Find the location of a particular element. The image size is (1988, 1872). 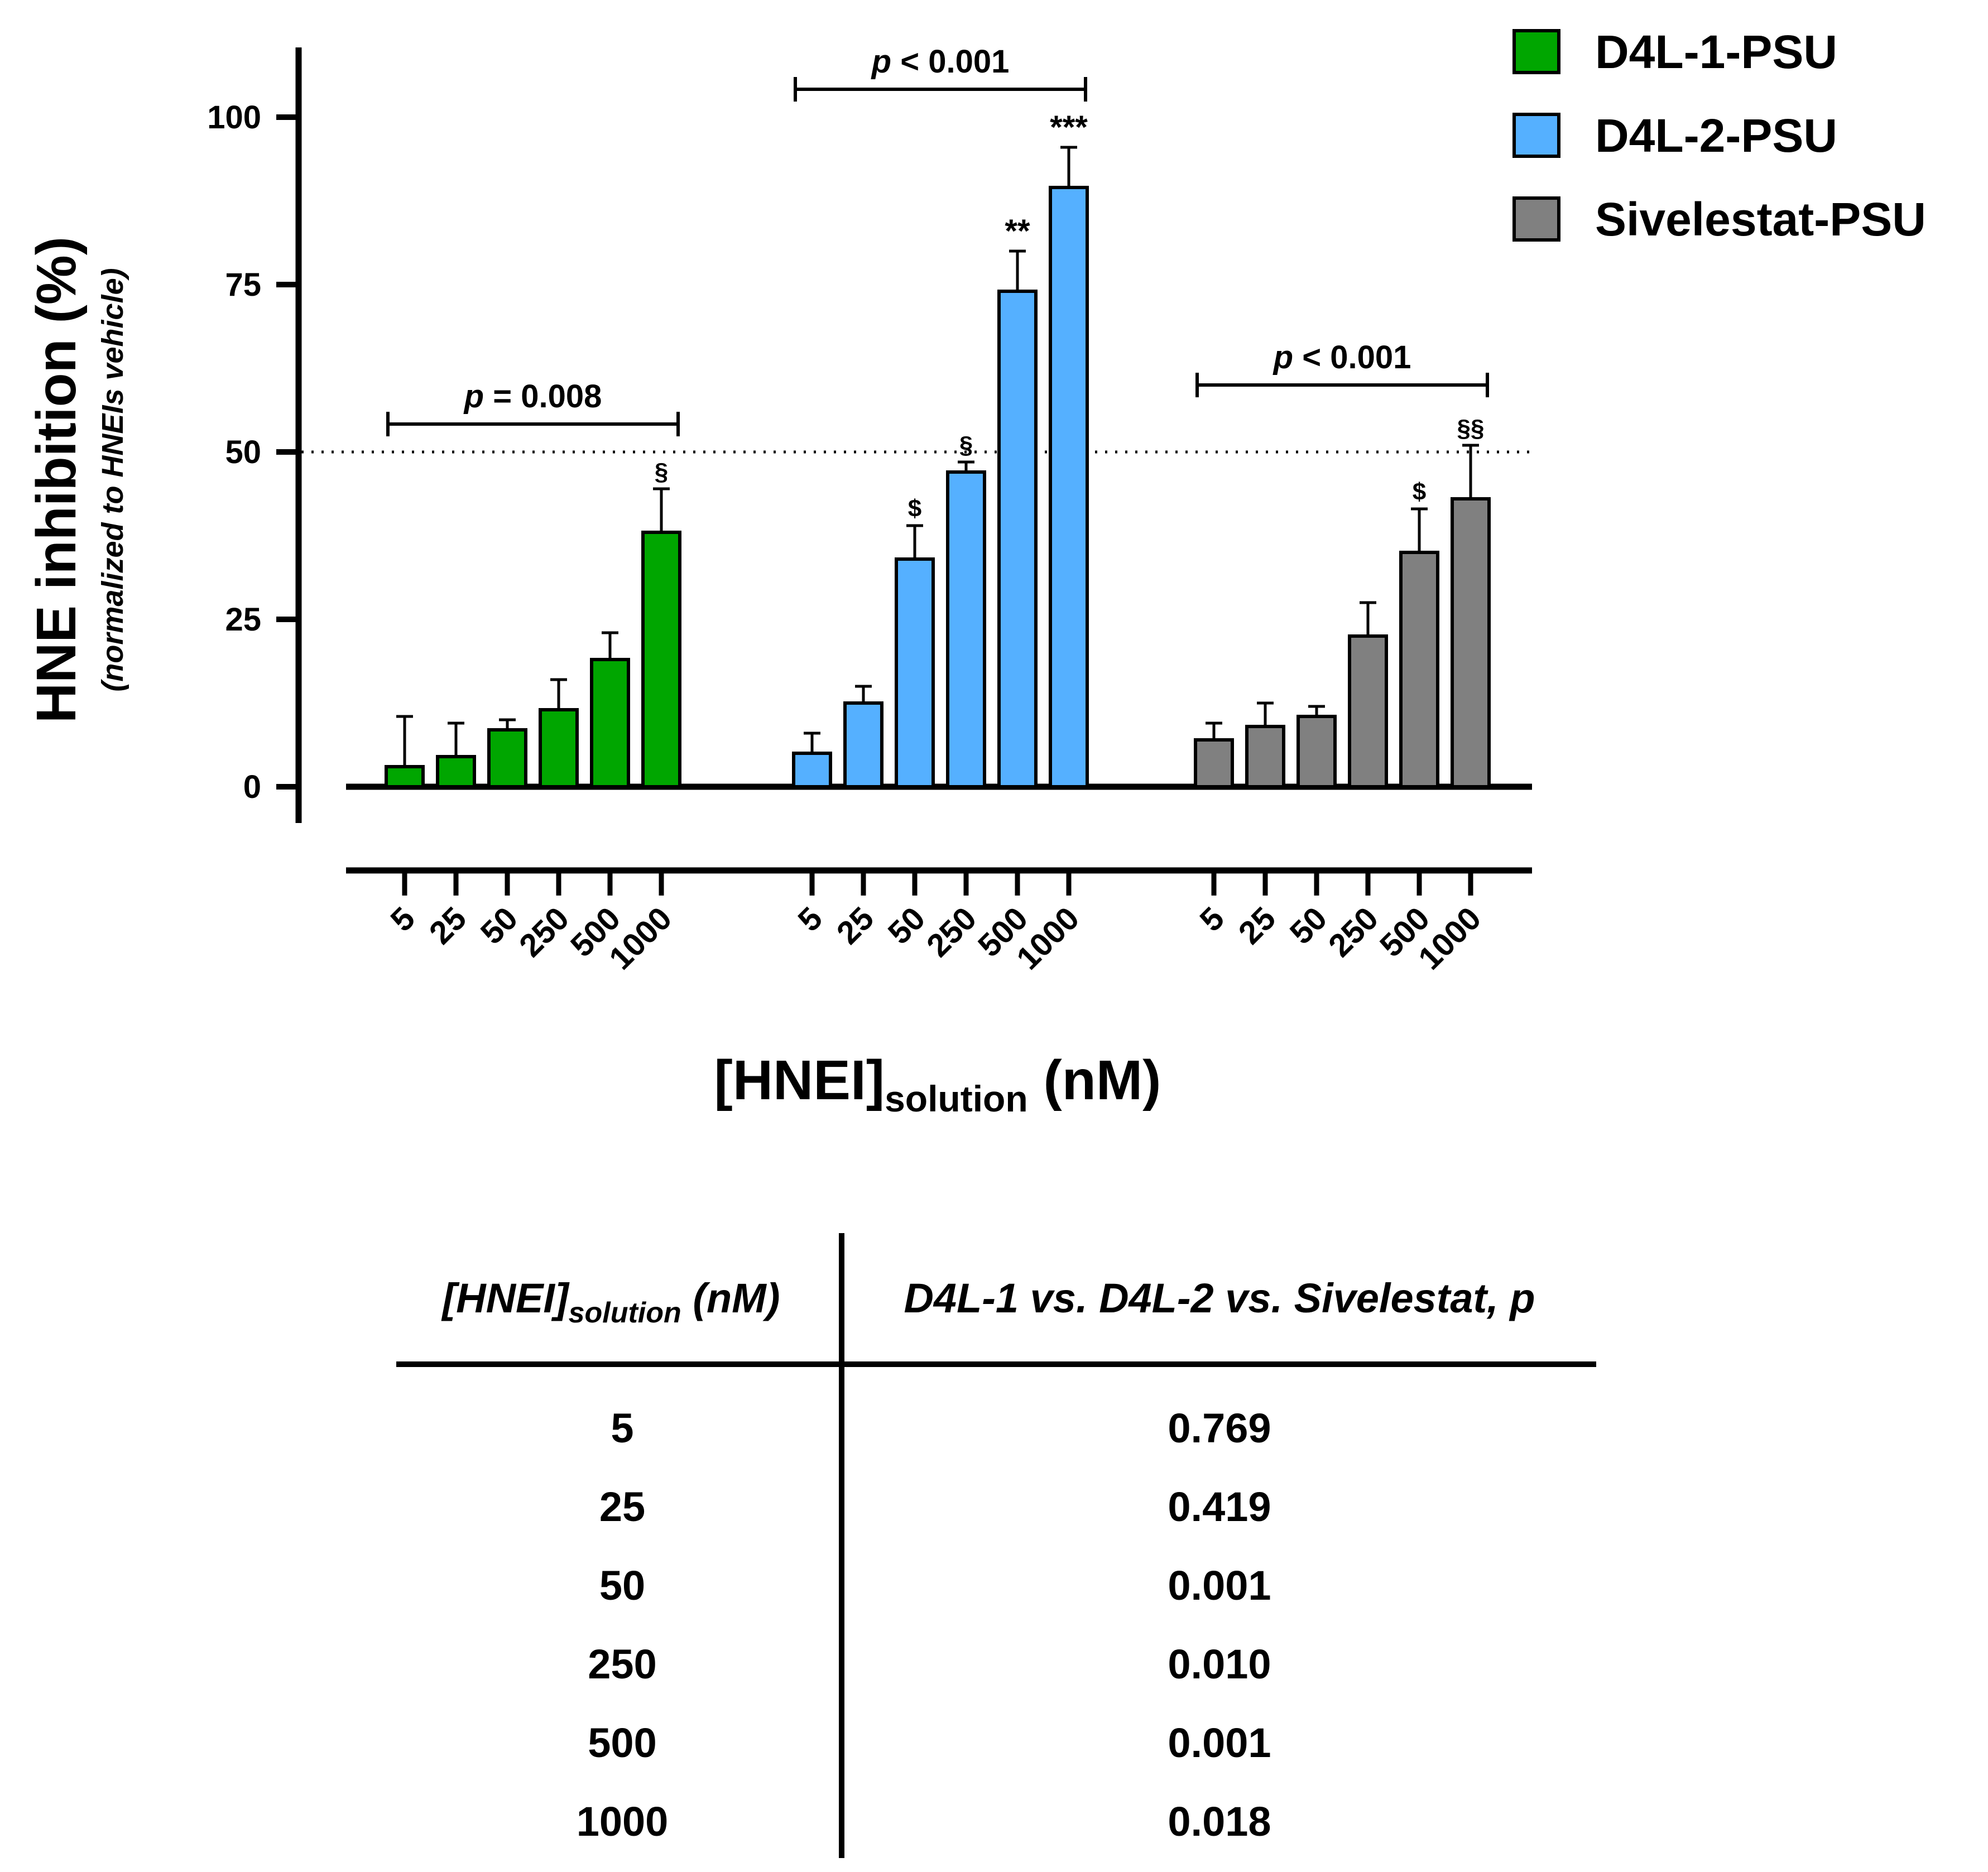

legend-label-d4l2: D4L-2-PSU is located at coordinates (1716, 135).